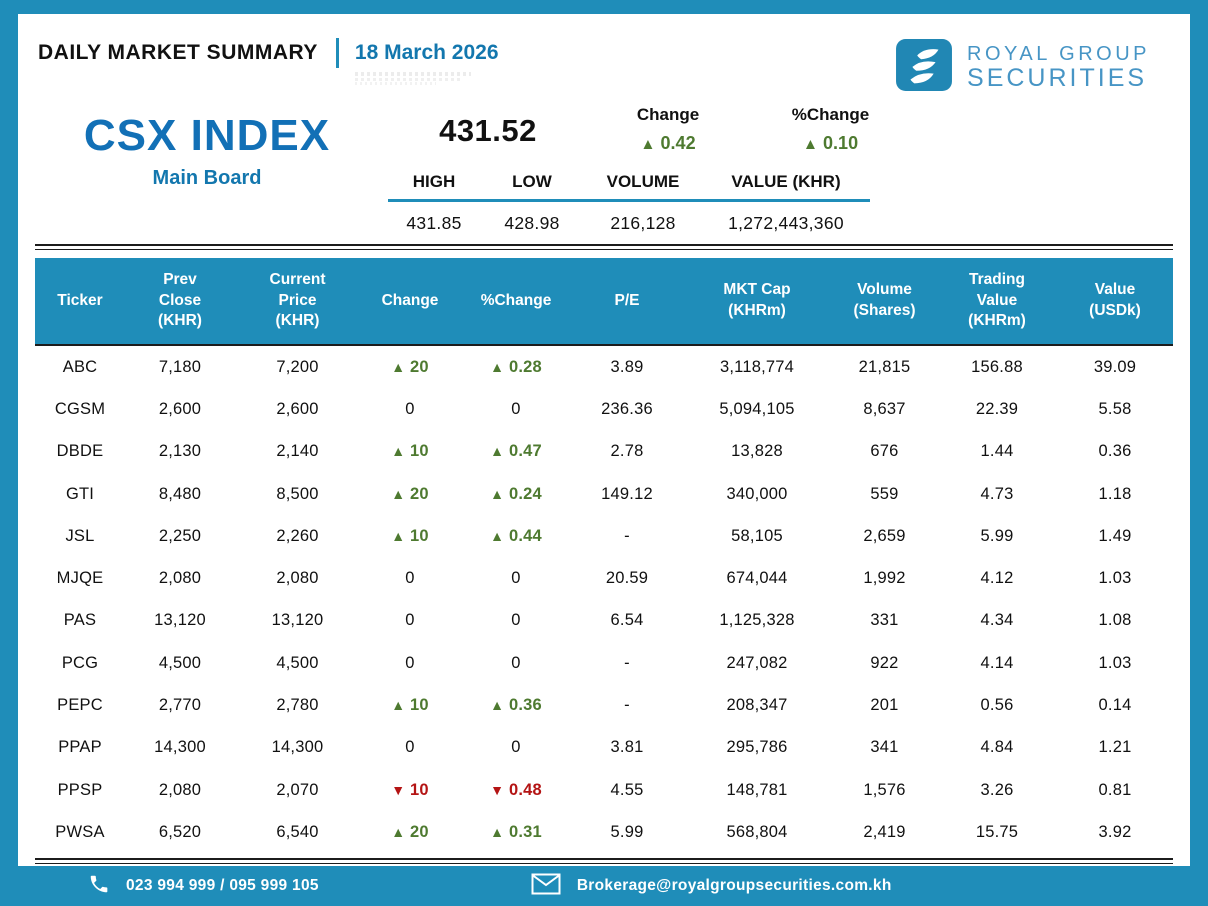  Describe the element at coordinates (297, 451) in the screenshot. I see `table-cell: 2,140` at that location.